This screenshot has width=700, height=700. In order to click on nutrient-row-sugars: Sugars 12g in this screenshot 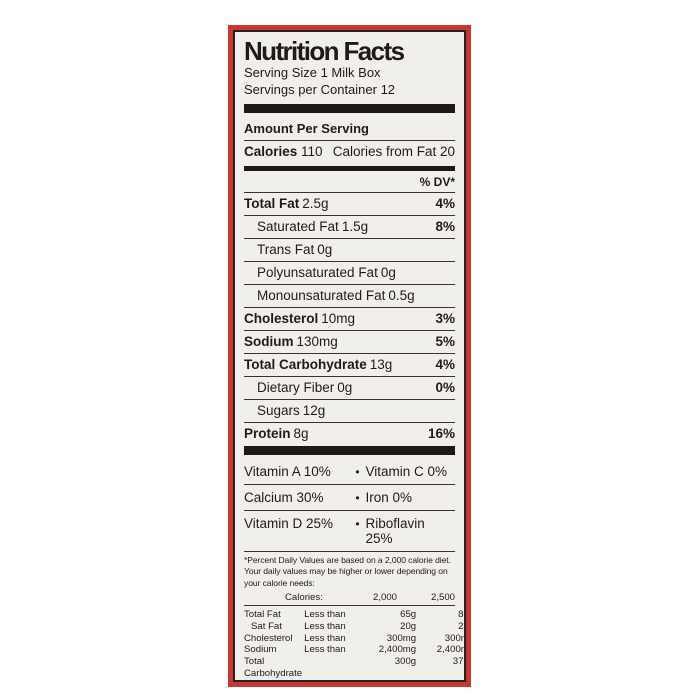, I will do `click(349, 411)`.